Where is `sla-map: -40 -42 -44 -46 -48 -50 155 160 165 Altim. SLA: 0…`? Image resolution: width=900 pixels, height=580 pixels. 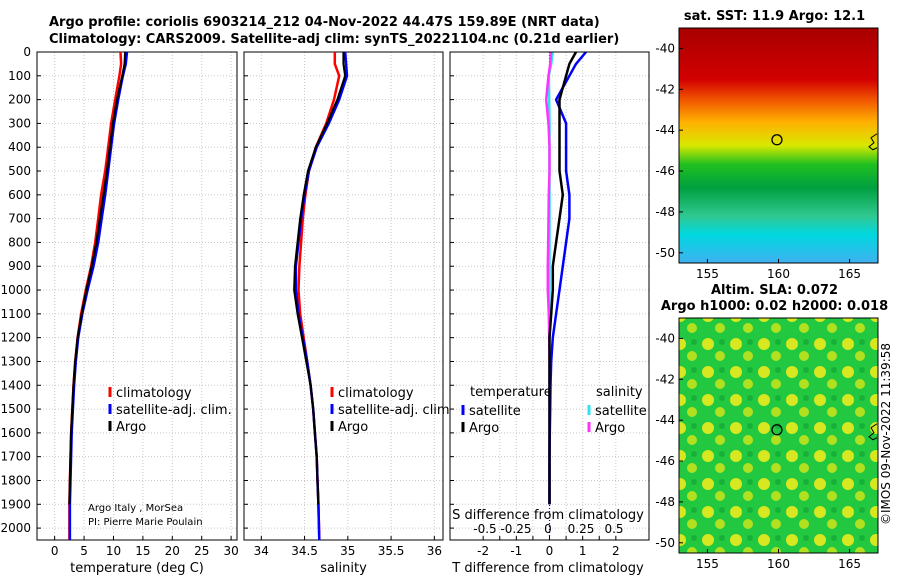
sla-map: -40 -42 -44 -46 -48 -50 155 160 165 Altim. SLA: 0… is located at coordinates (774, 427).